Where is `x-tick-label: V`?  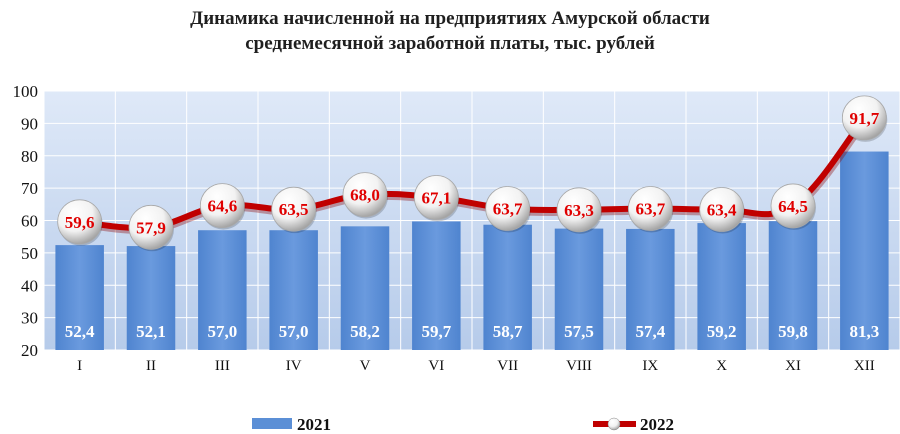 x-tick-label: V is located at coordinates (365, 366).